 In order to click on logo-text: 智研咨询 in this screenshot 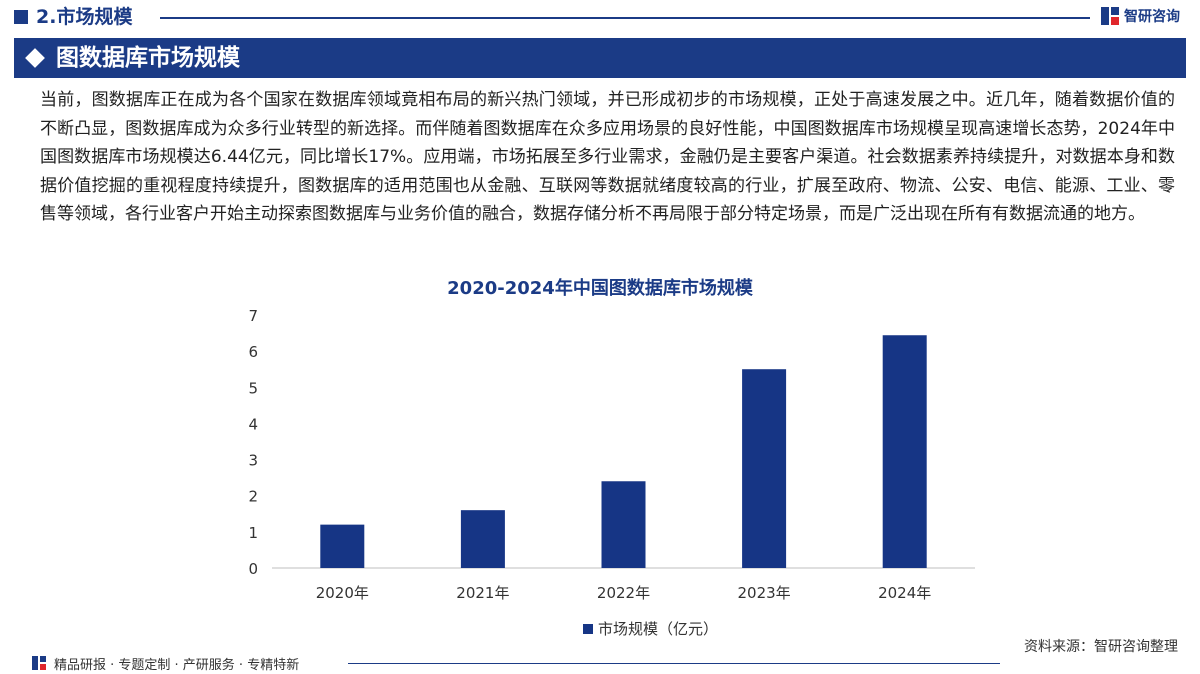, I will do `click(1152, 17)`.